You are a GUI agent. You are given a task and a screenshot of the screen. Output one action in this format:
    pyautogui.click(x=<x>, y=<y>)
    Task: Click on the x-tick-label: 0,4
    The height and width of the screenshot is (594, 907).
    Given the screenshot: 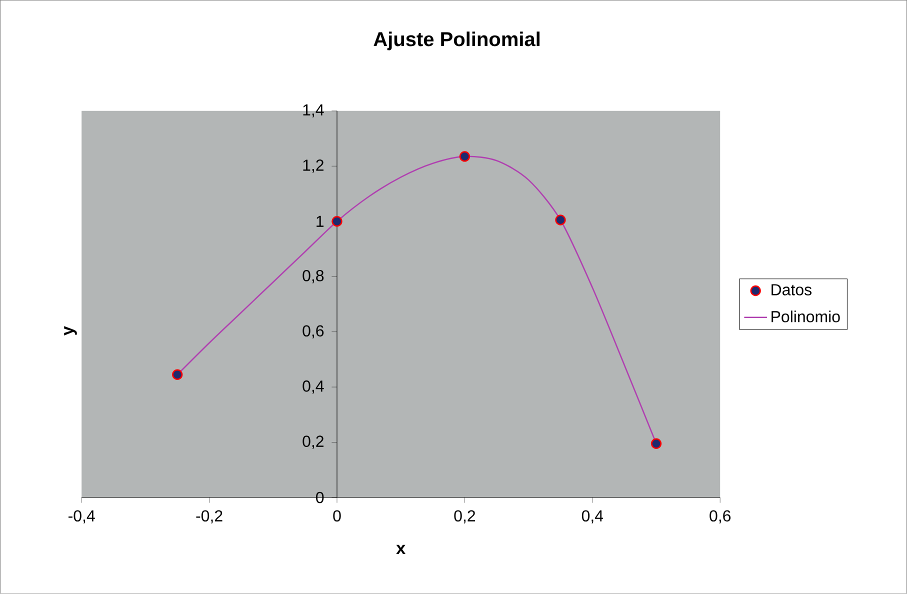 What is the action you would take?
    pyautogui.click(x=593, y=517)
    